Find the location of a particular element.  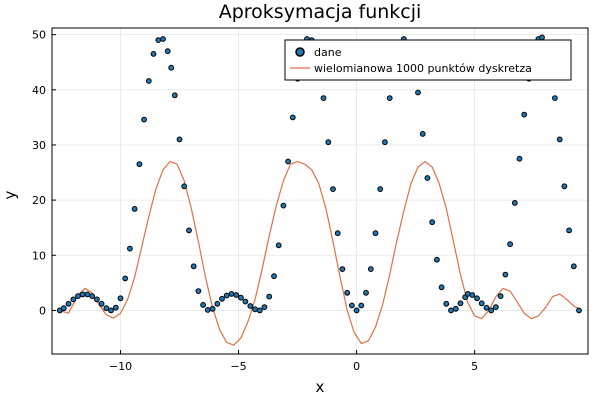

legend-box is located at coordinates (428, 60).